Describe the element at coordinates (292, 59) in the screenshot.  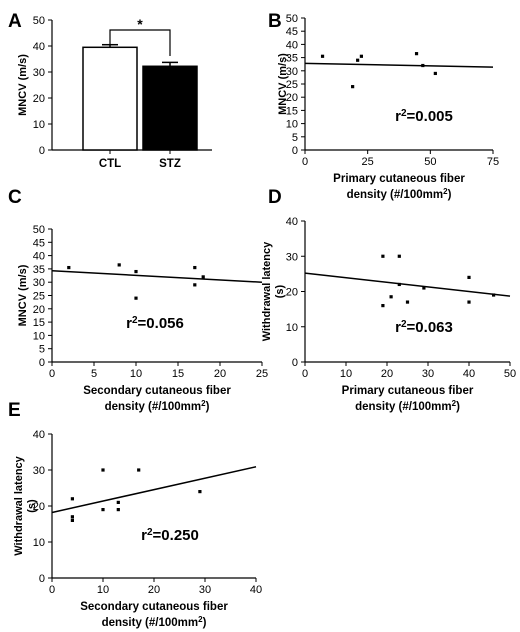
I see `b-y-tick-label: 35` at that location.